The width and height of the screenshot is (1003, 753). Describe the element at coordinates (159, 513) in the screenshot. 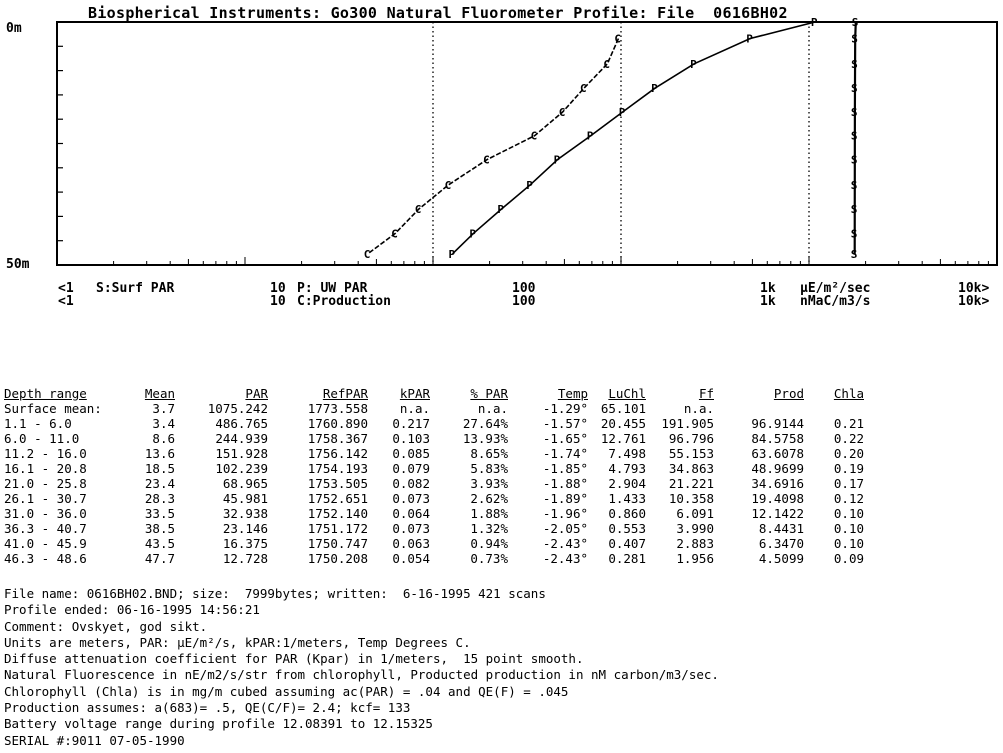

I see `table-cell: 33.5` at that location.